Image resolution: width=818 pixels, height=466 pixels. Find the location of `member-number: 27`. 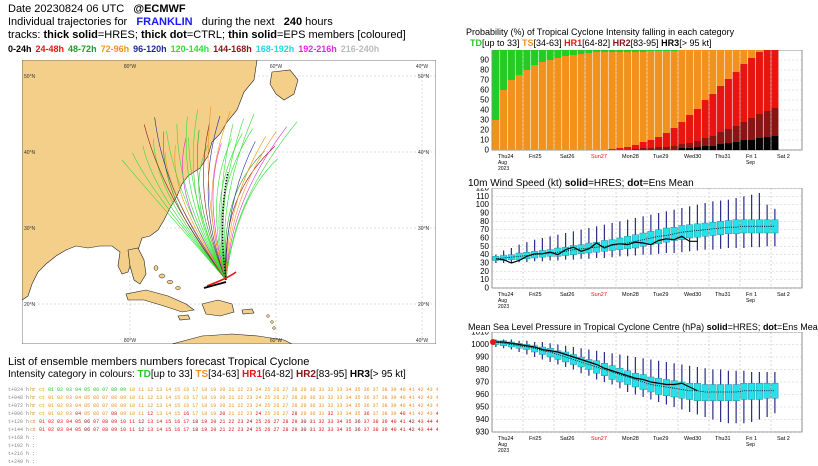

member-number: 27 is located at coordinates (287, 406).